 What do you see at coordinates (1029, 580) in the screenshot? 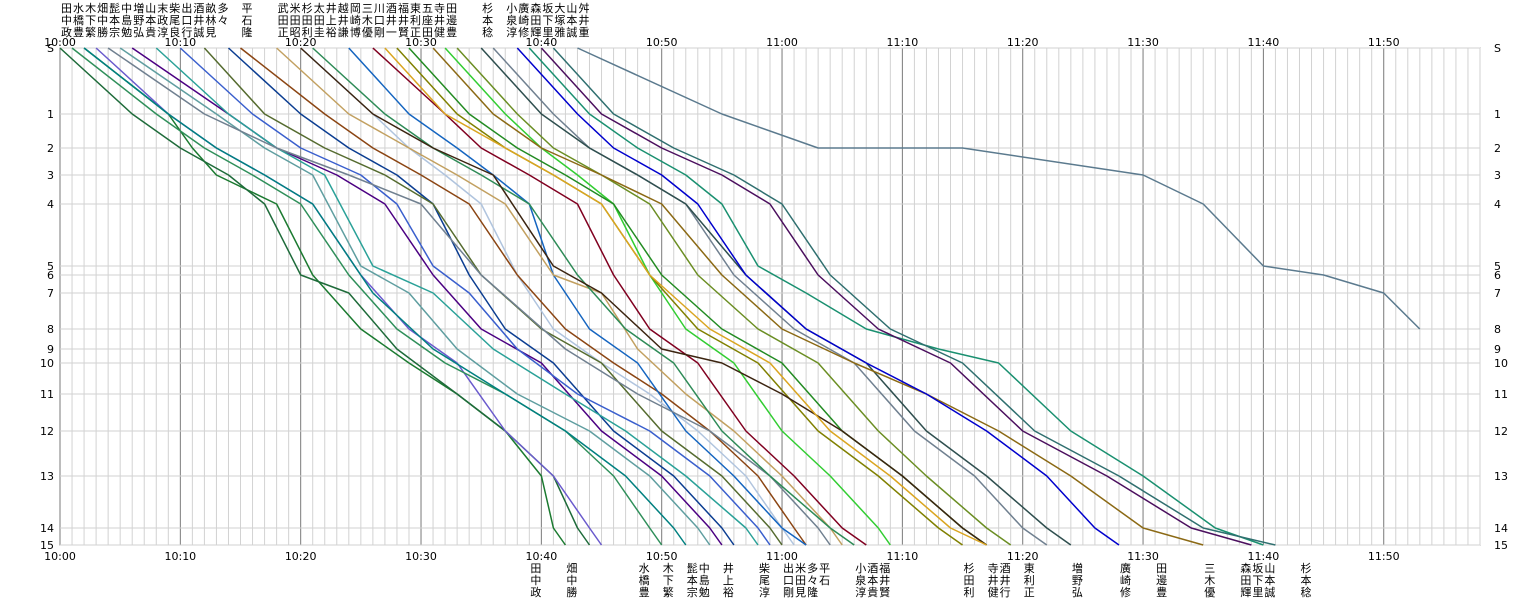
I see `finish-runner-label-19-2: 利` at bounding box center [1029, 580].